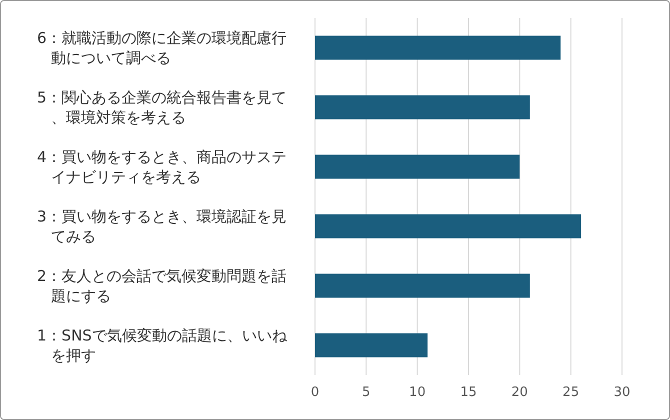 The width and height of the screenshot is (670, 420). Describe the element at coordinates (162, 345) in the screenshot. I see `y-tick-label: 1：SNSで気候変動の話題に、いいねを押す` at that location.